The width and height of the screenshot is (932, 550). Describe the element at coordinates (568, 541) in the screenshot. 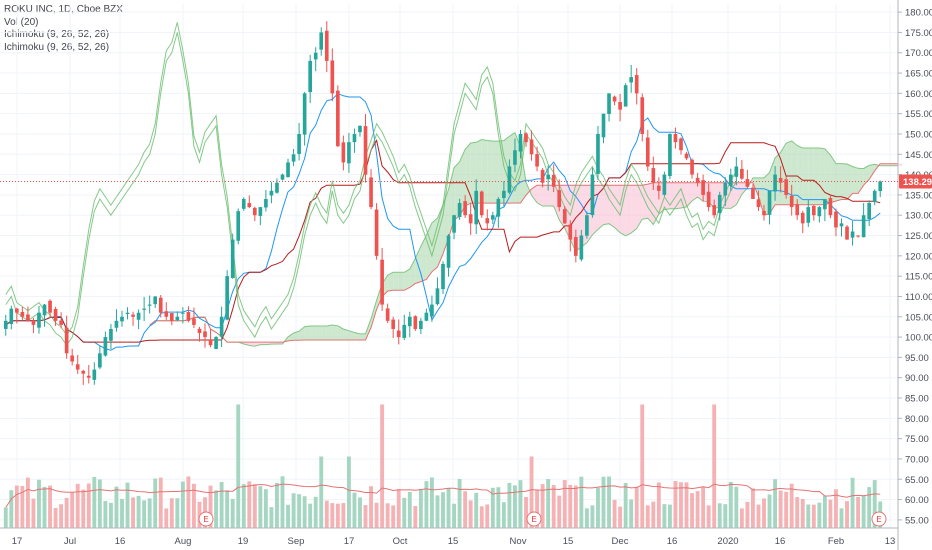

I see `x-tick-label: 15` at that location.